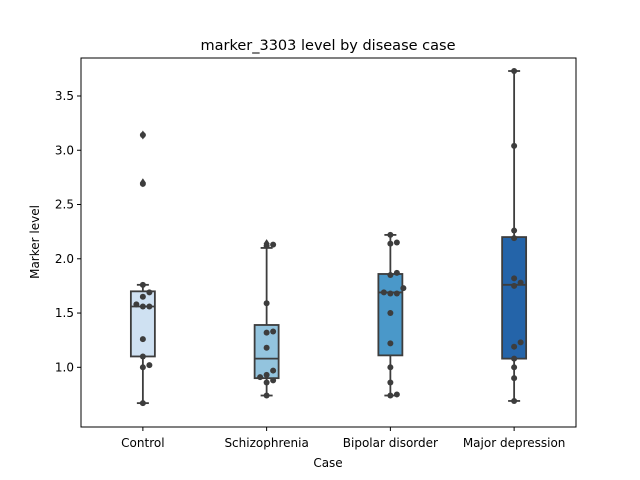  I want to click on y-tick-label: 3.5, so click(64, 96).